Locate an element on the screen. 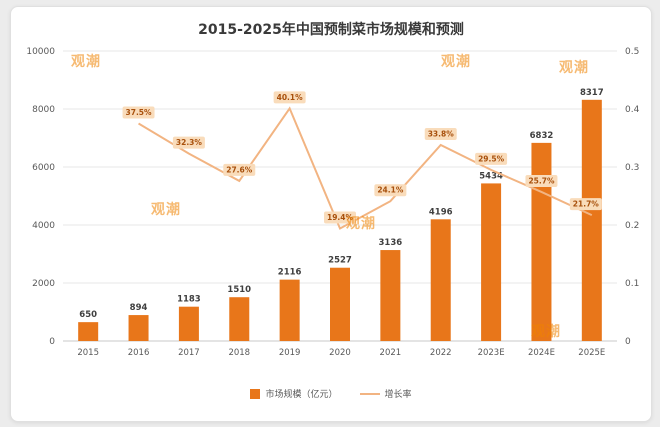 The width and height of the screenshot is (660, 427). x-axis-label: 2016 is located at coordinates (139, 353).